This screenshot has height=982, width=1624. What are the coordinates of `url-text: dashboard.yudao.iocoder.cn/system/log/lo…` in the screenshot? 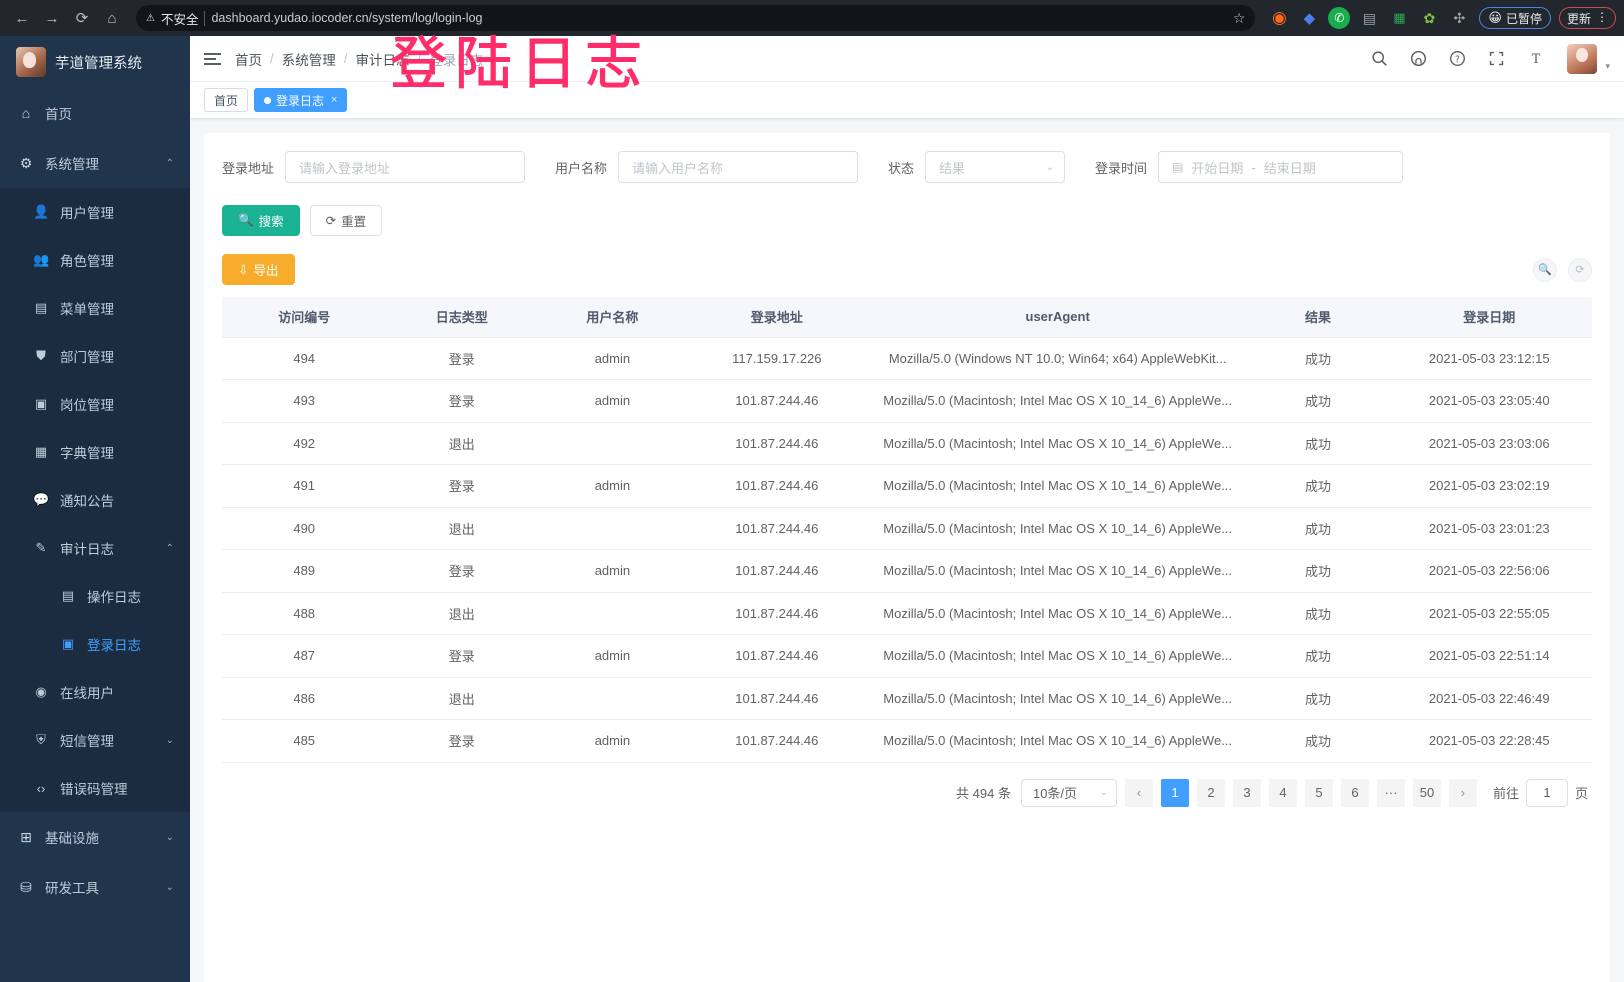 It's located at (347, 18).